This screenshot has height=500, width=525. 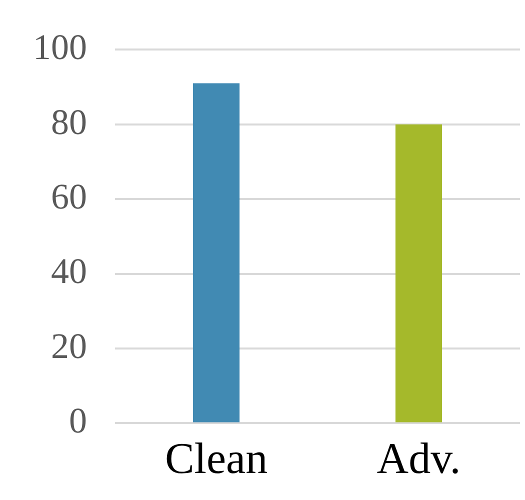 What do you see at coordinates (69, 196) in the screenshot?
I see `y-tick-label: 60` at bounding box center [69, 196].